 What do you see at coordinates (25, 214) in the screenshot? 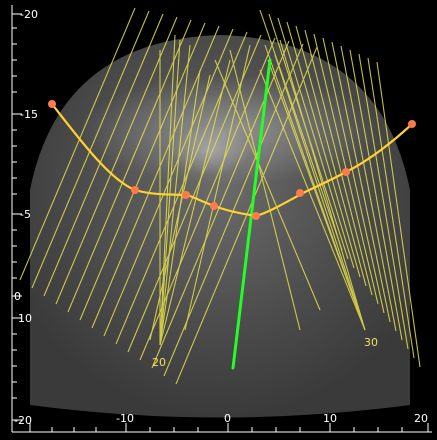
I see `left-axis-label: -5` at bounding box center [25, 214].